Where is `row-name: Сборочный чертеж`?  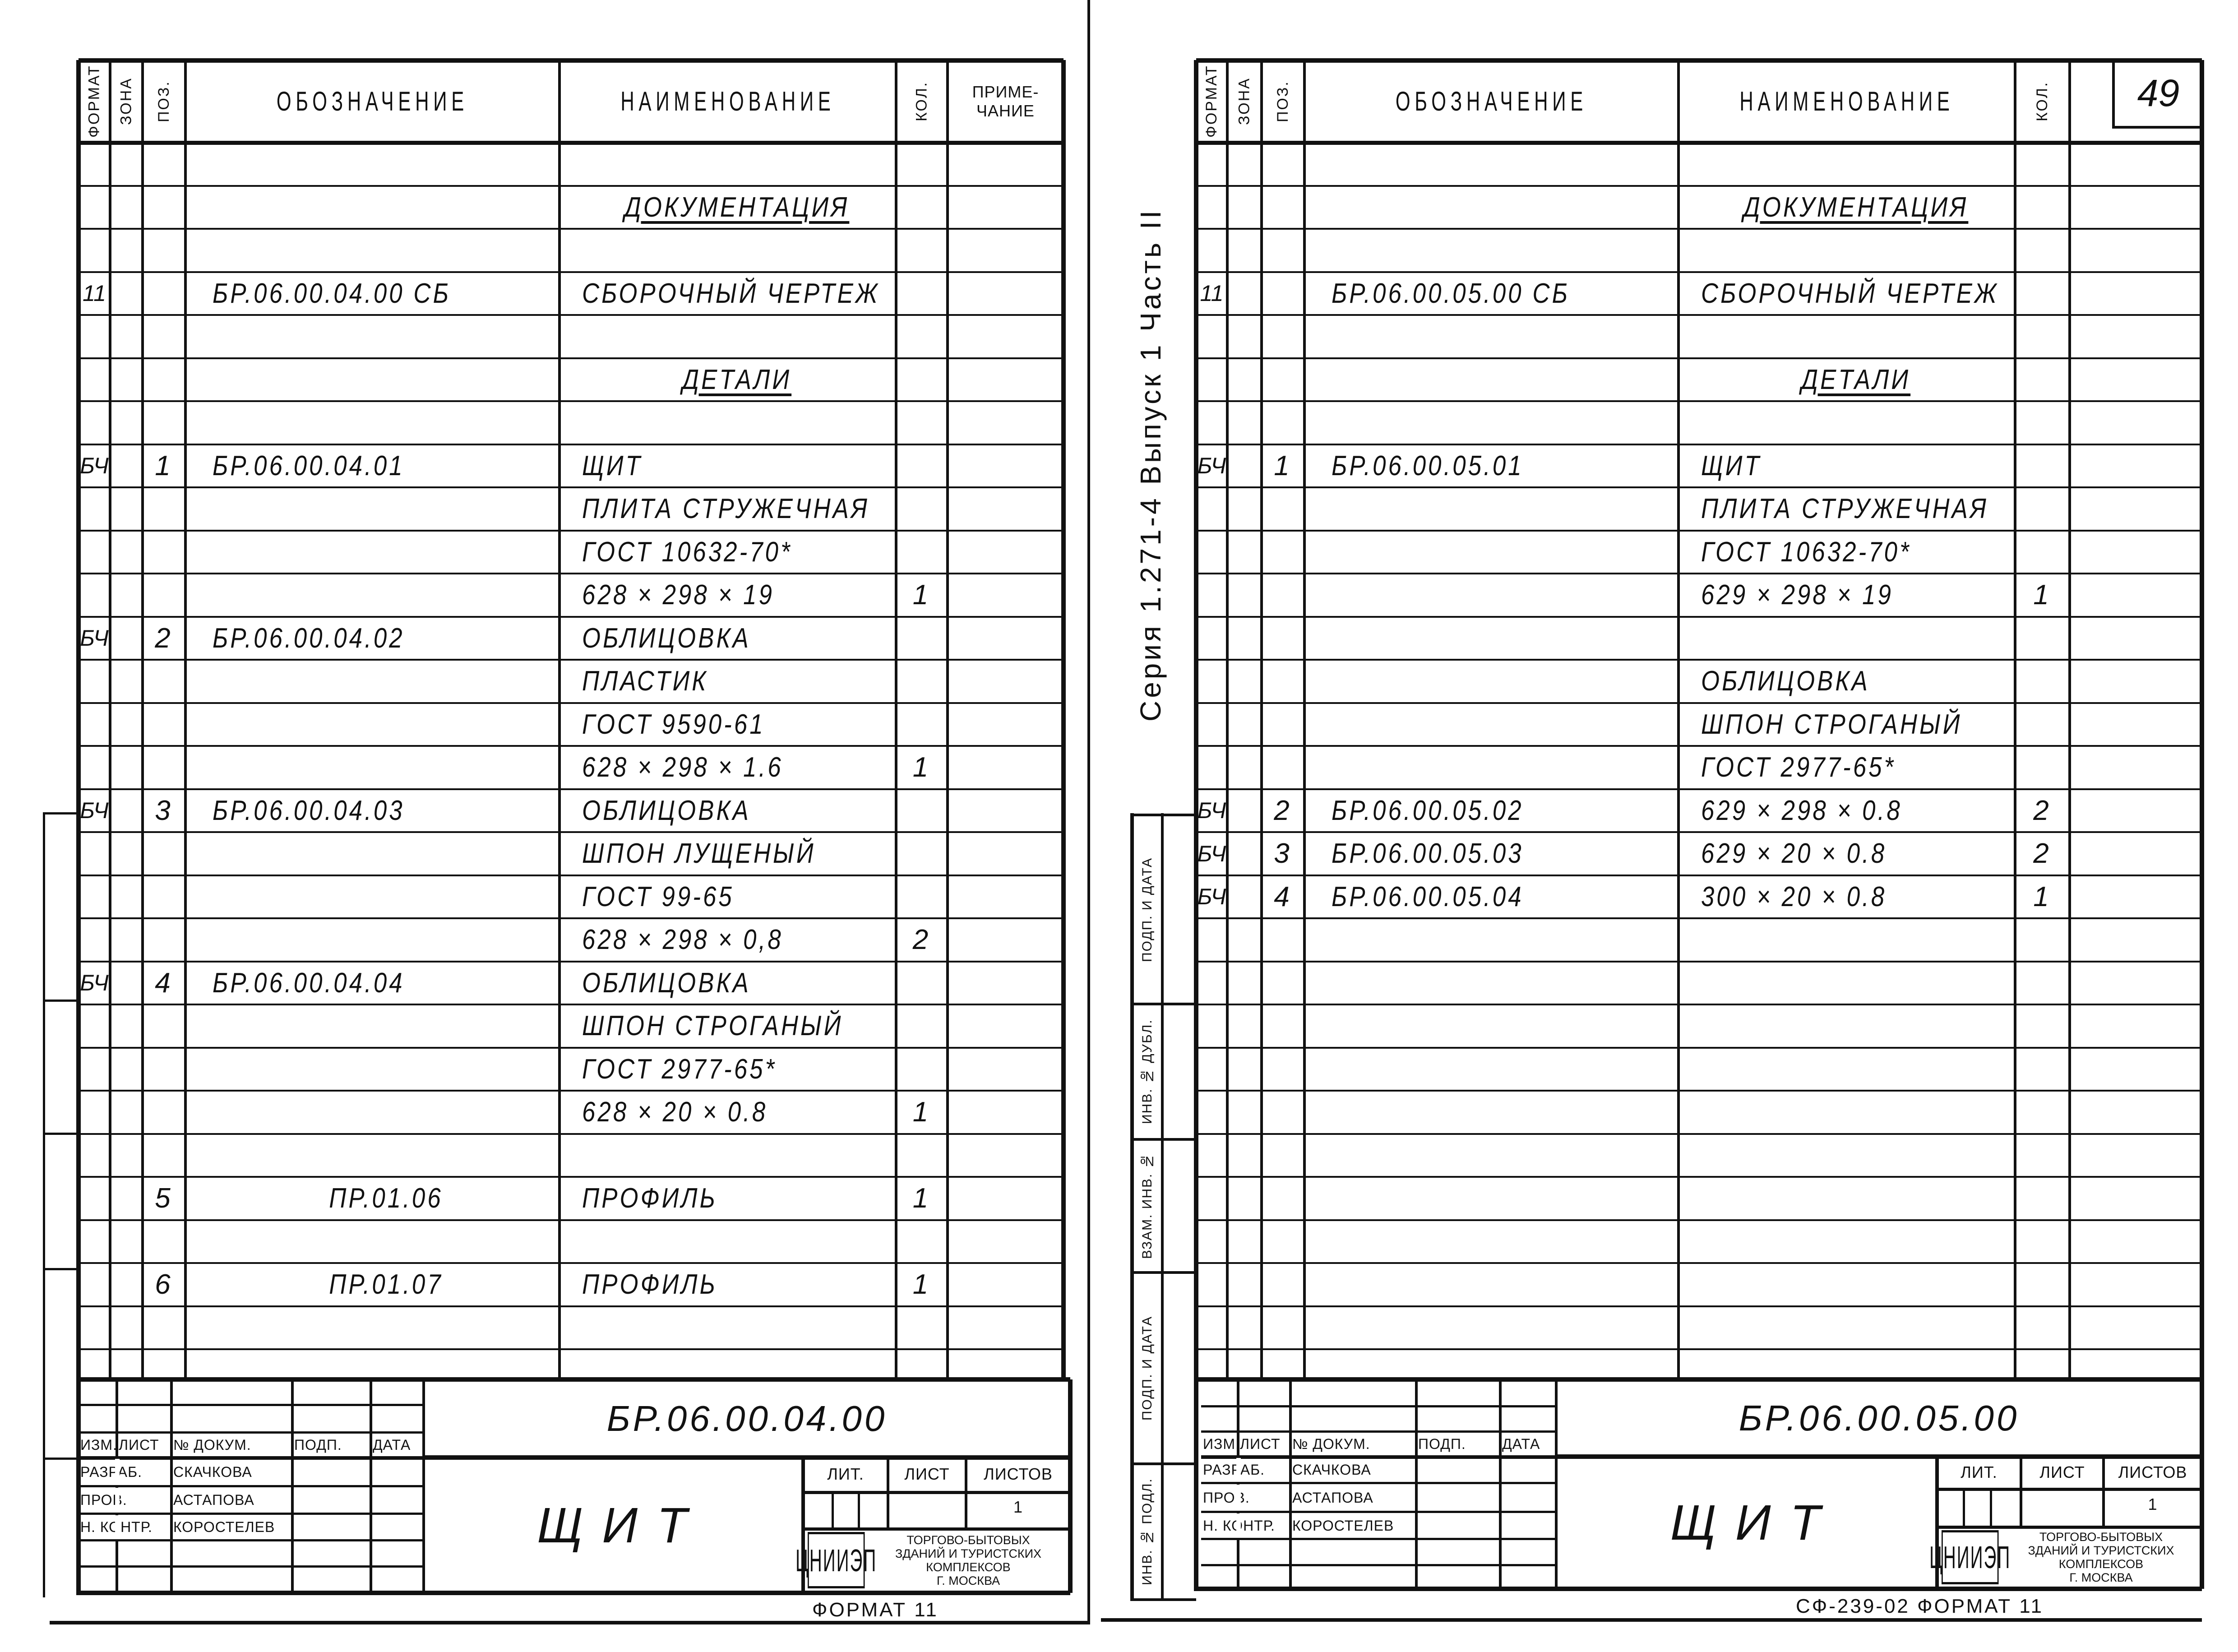 row-name: Сборочный чертеж is located at coordinates (1850, 293).